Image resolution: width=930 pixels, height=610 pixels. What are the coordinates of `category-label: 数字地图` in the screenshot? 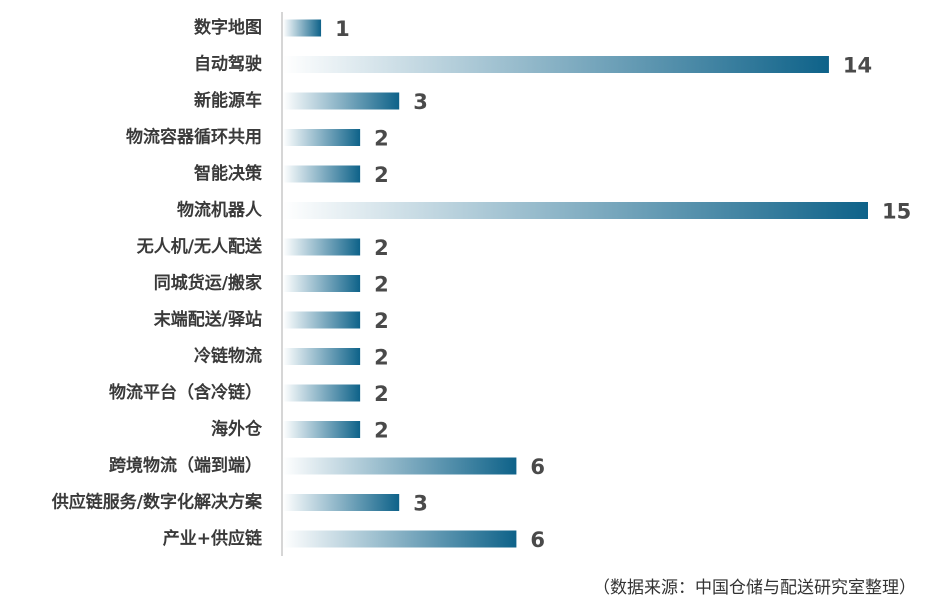 It's located at (228, 27).